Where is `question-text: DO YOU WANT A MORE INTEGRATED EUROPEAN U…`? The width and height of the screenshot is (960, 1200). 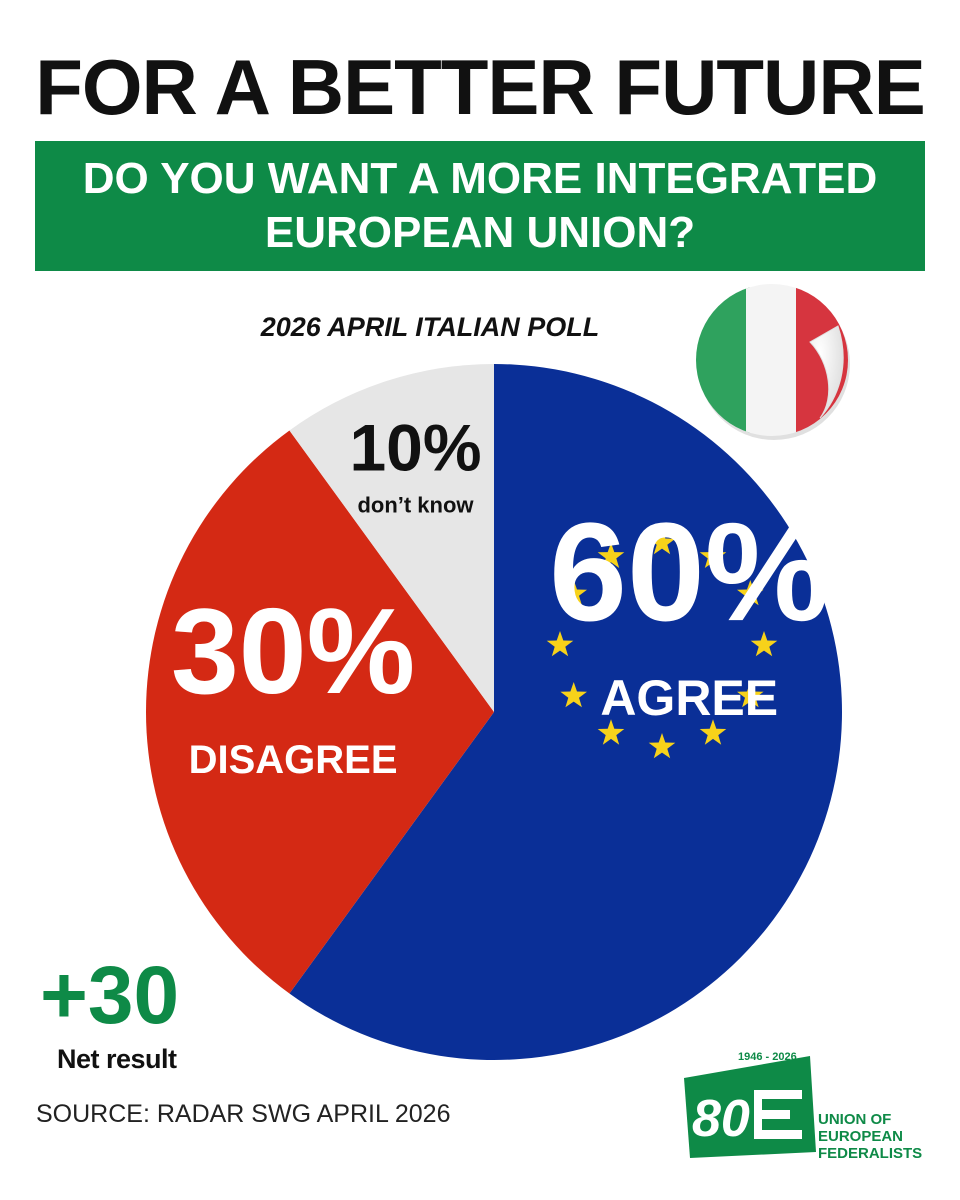
question-text: DO YOU WANT A MORE INTEGRATED EUROPEAN U… is located at coordinates (480, 205).